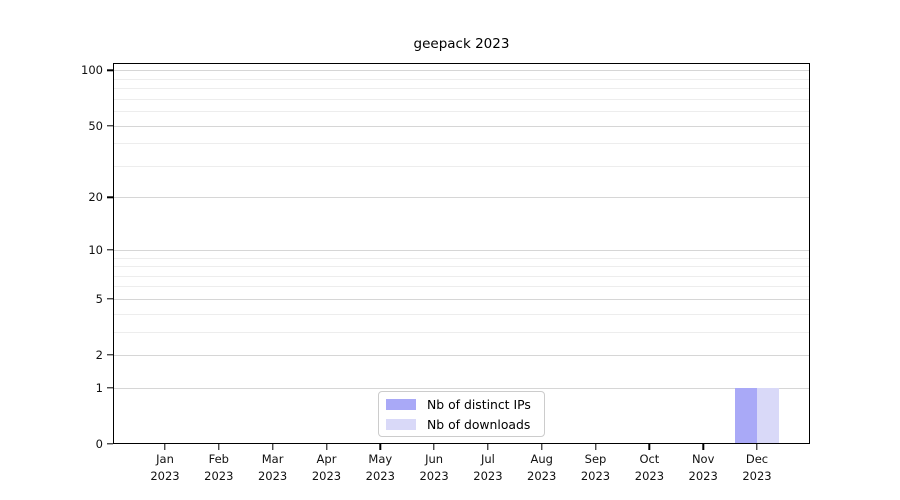 Image resolution: width=900 pixels, height=500 pixels. Describe the element at coordinates (595, 447) in the screenshot. I see `x-axis-tick-sep` at that location.